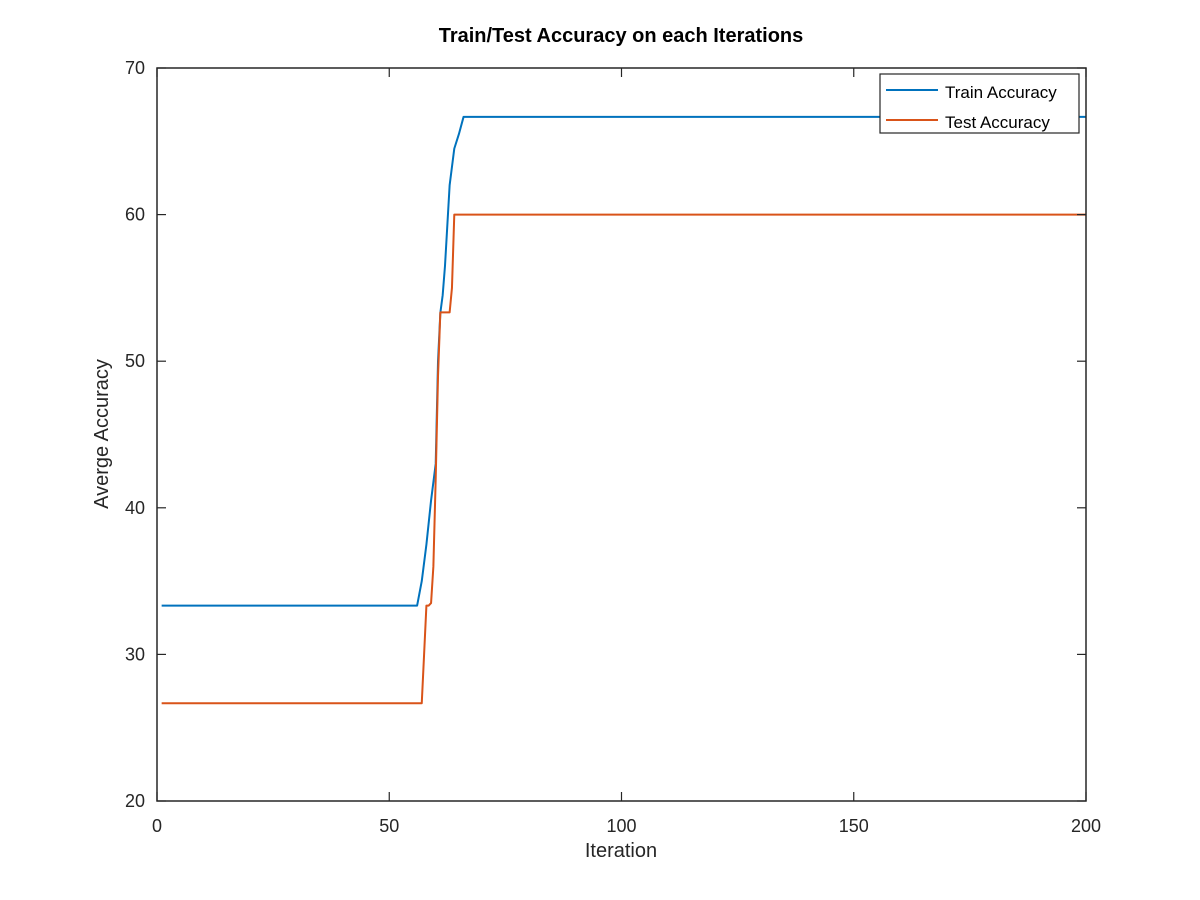 The height and width of the screenshot is (900, 1200). Describe the element at coordinates (135, 801) in the screenshot. I see `y-tick-label: 20` at that location.